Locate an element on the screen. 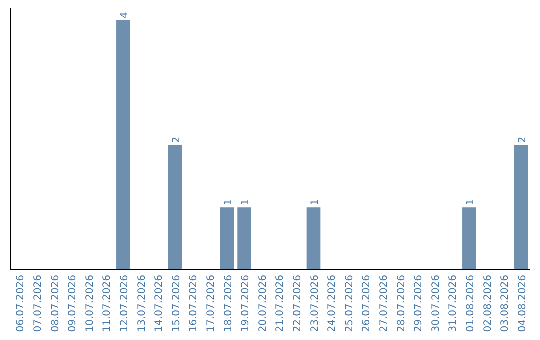 The height and width of the screenshot is (340, 540). x-tick-label: 08.07.2026 is located at coordinates (56, 303).